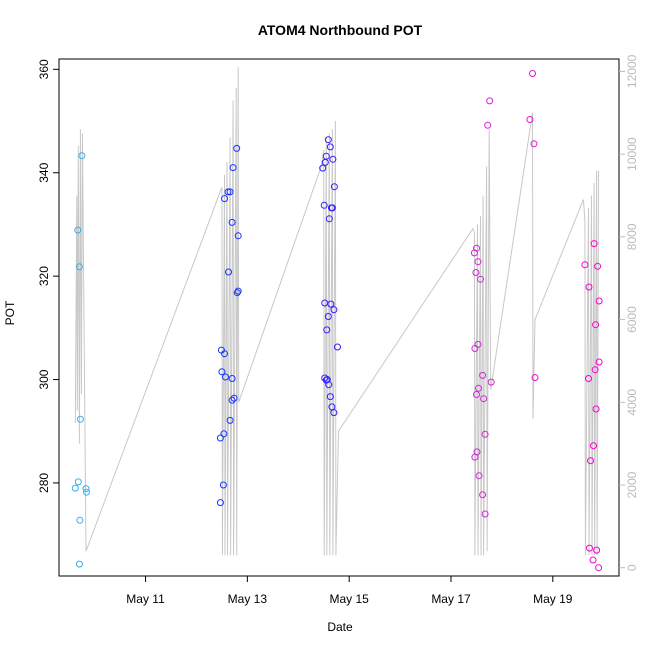 The width and height of the screenshot is (650, 650). Describe the element at coordinates (349, 591) in the screenshot. I see `x-axis: May 11 May 13 May 15 May 17 May 19` at that location.